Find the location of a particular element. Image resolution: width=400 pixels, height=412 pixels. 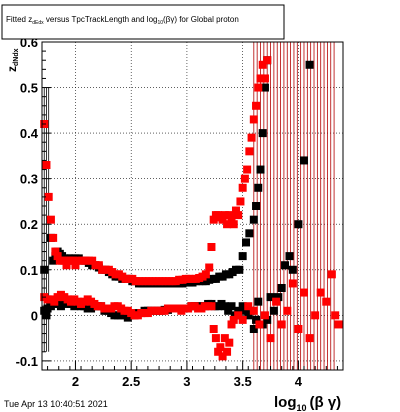

x-tick-label: 4 is located at coordinates (299, 381).